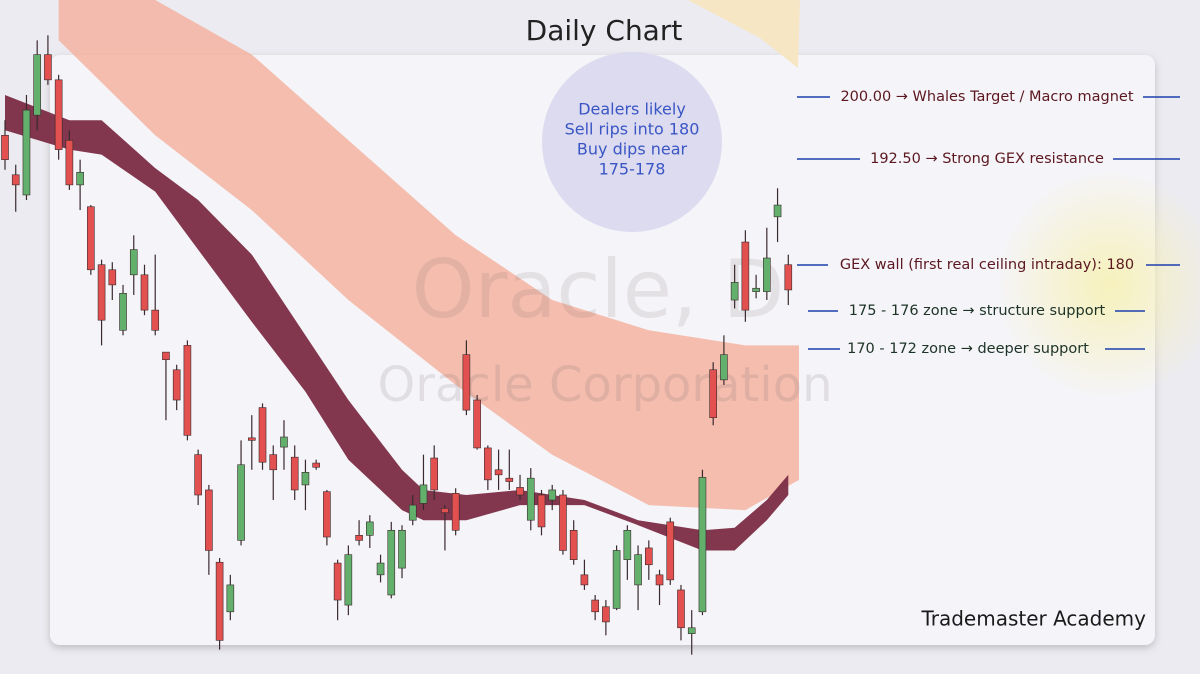 The image size is (1200, 674). Describe the element at coordinates (632, 109) in the screenshot. I see `callout-text: Dealers likely` at that location.